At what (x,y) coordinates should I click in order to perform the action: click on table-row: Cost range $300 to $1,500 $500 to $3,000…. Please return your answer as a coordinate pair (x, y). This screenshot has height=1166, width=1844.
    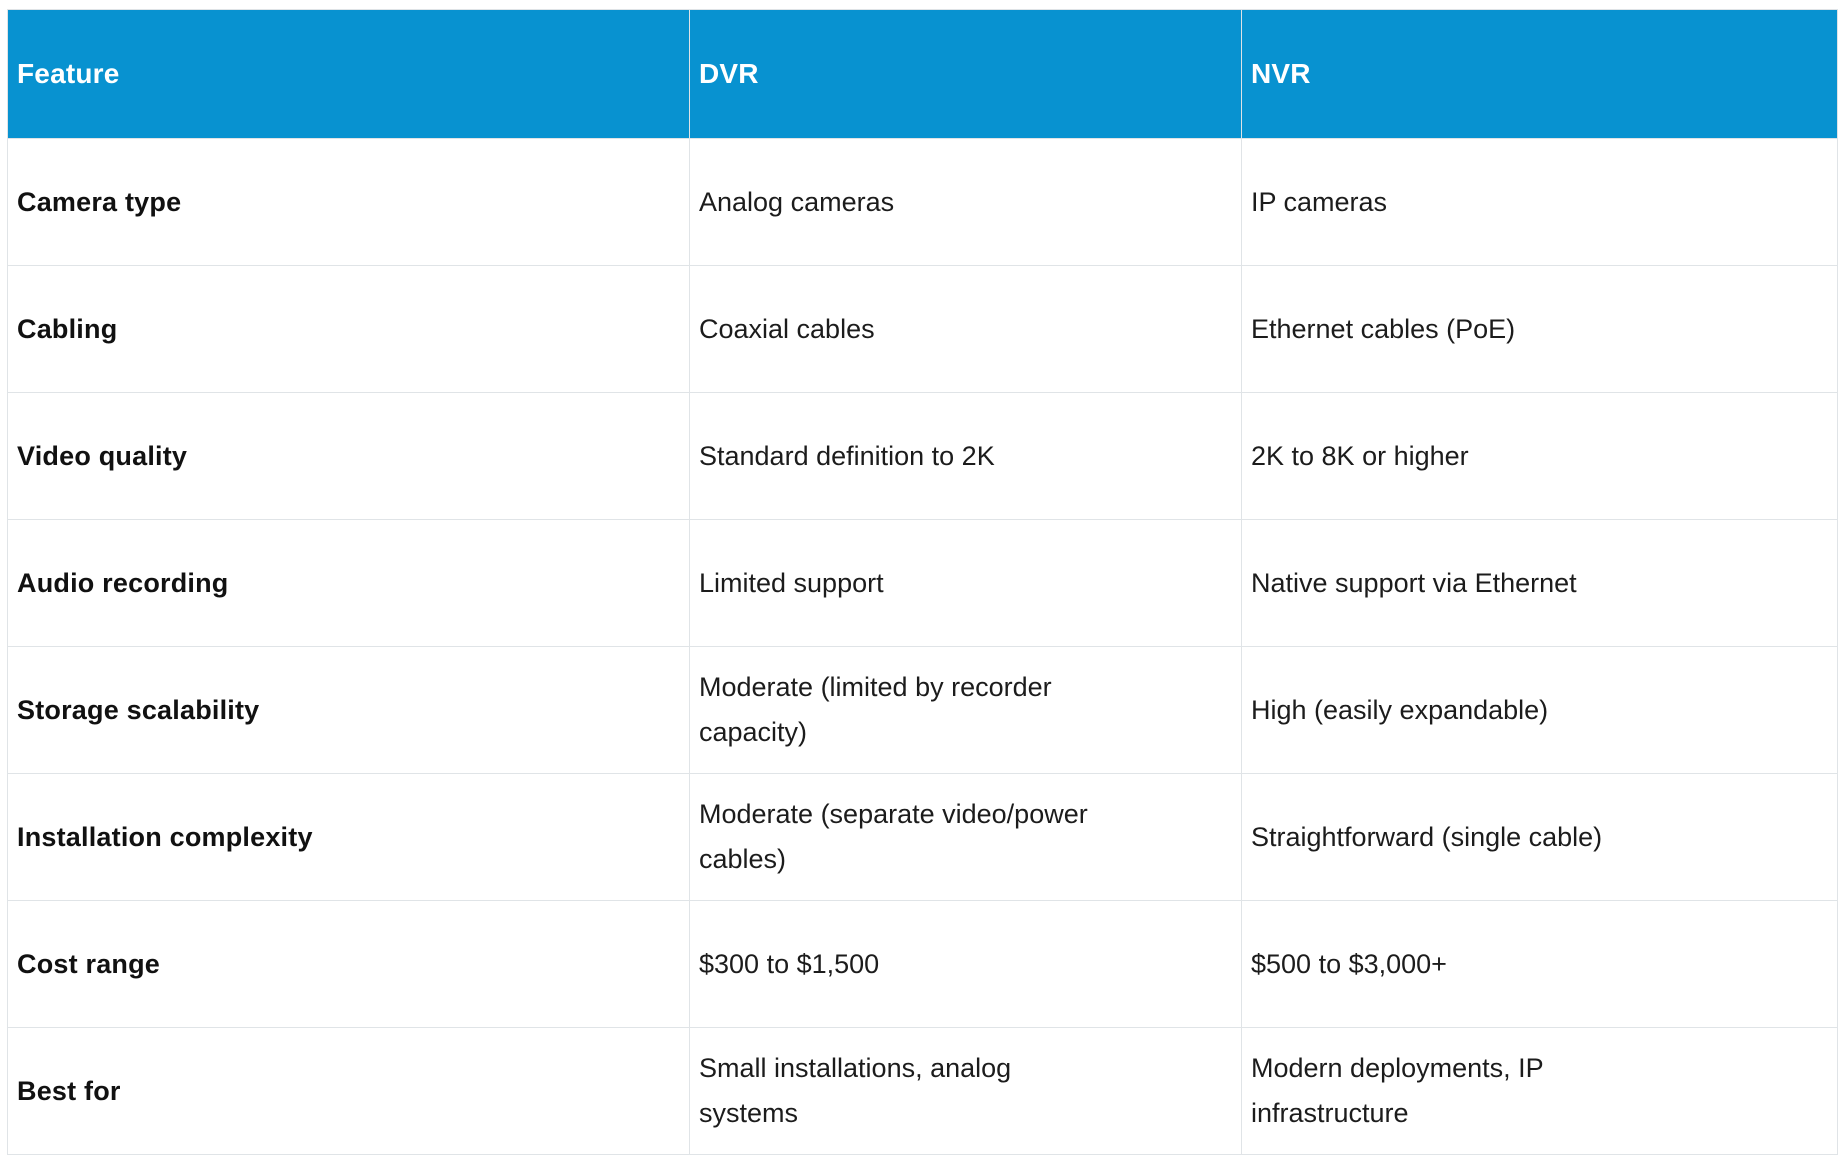
    Looking at the image, I should click on (922, 964).